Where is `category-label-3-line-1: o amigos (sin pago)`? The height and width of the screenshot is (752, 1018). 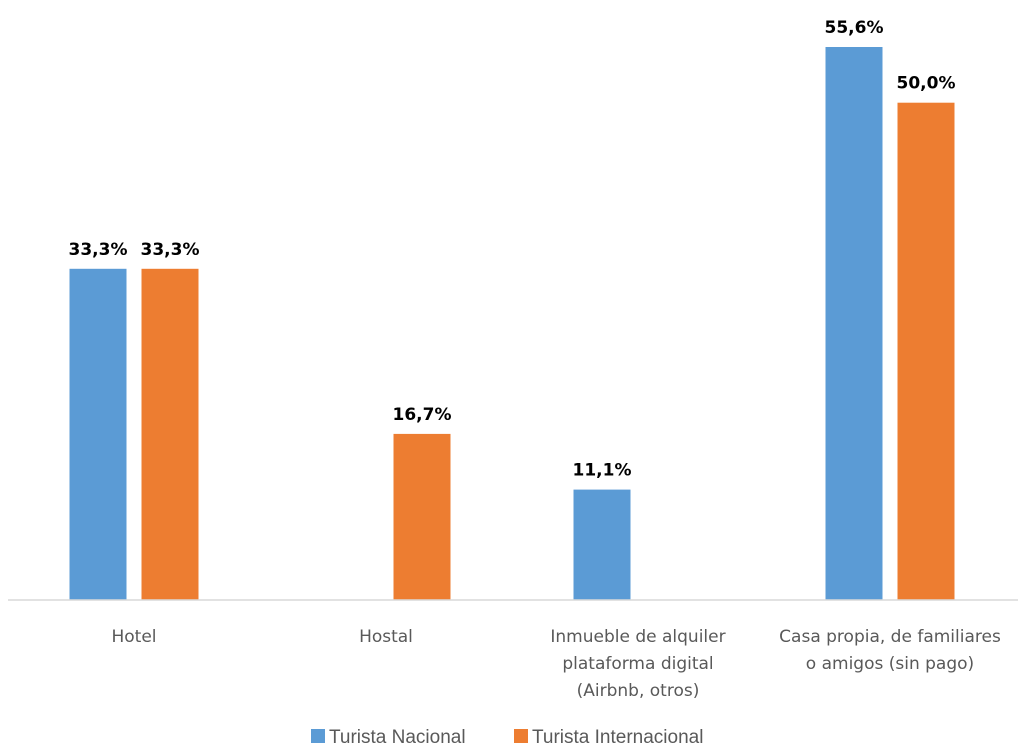 category-label-3-line-1: o amigos (sin pago) is located at coordinates (890, 664).